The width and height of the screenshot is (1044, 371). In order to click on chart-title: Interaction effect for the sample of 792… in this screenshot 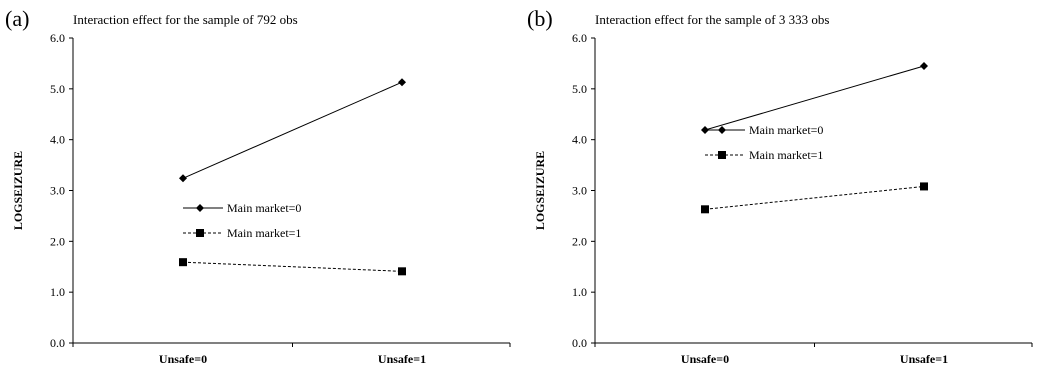, I will do `click(185, 19)`.